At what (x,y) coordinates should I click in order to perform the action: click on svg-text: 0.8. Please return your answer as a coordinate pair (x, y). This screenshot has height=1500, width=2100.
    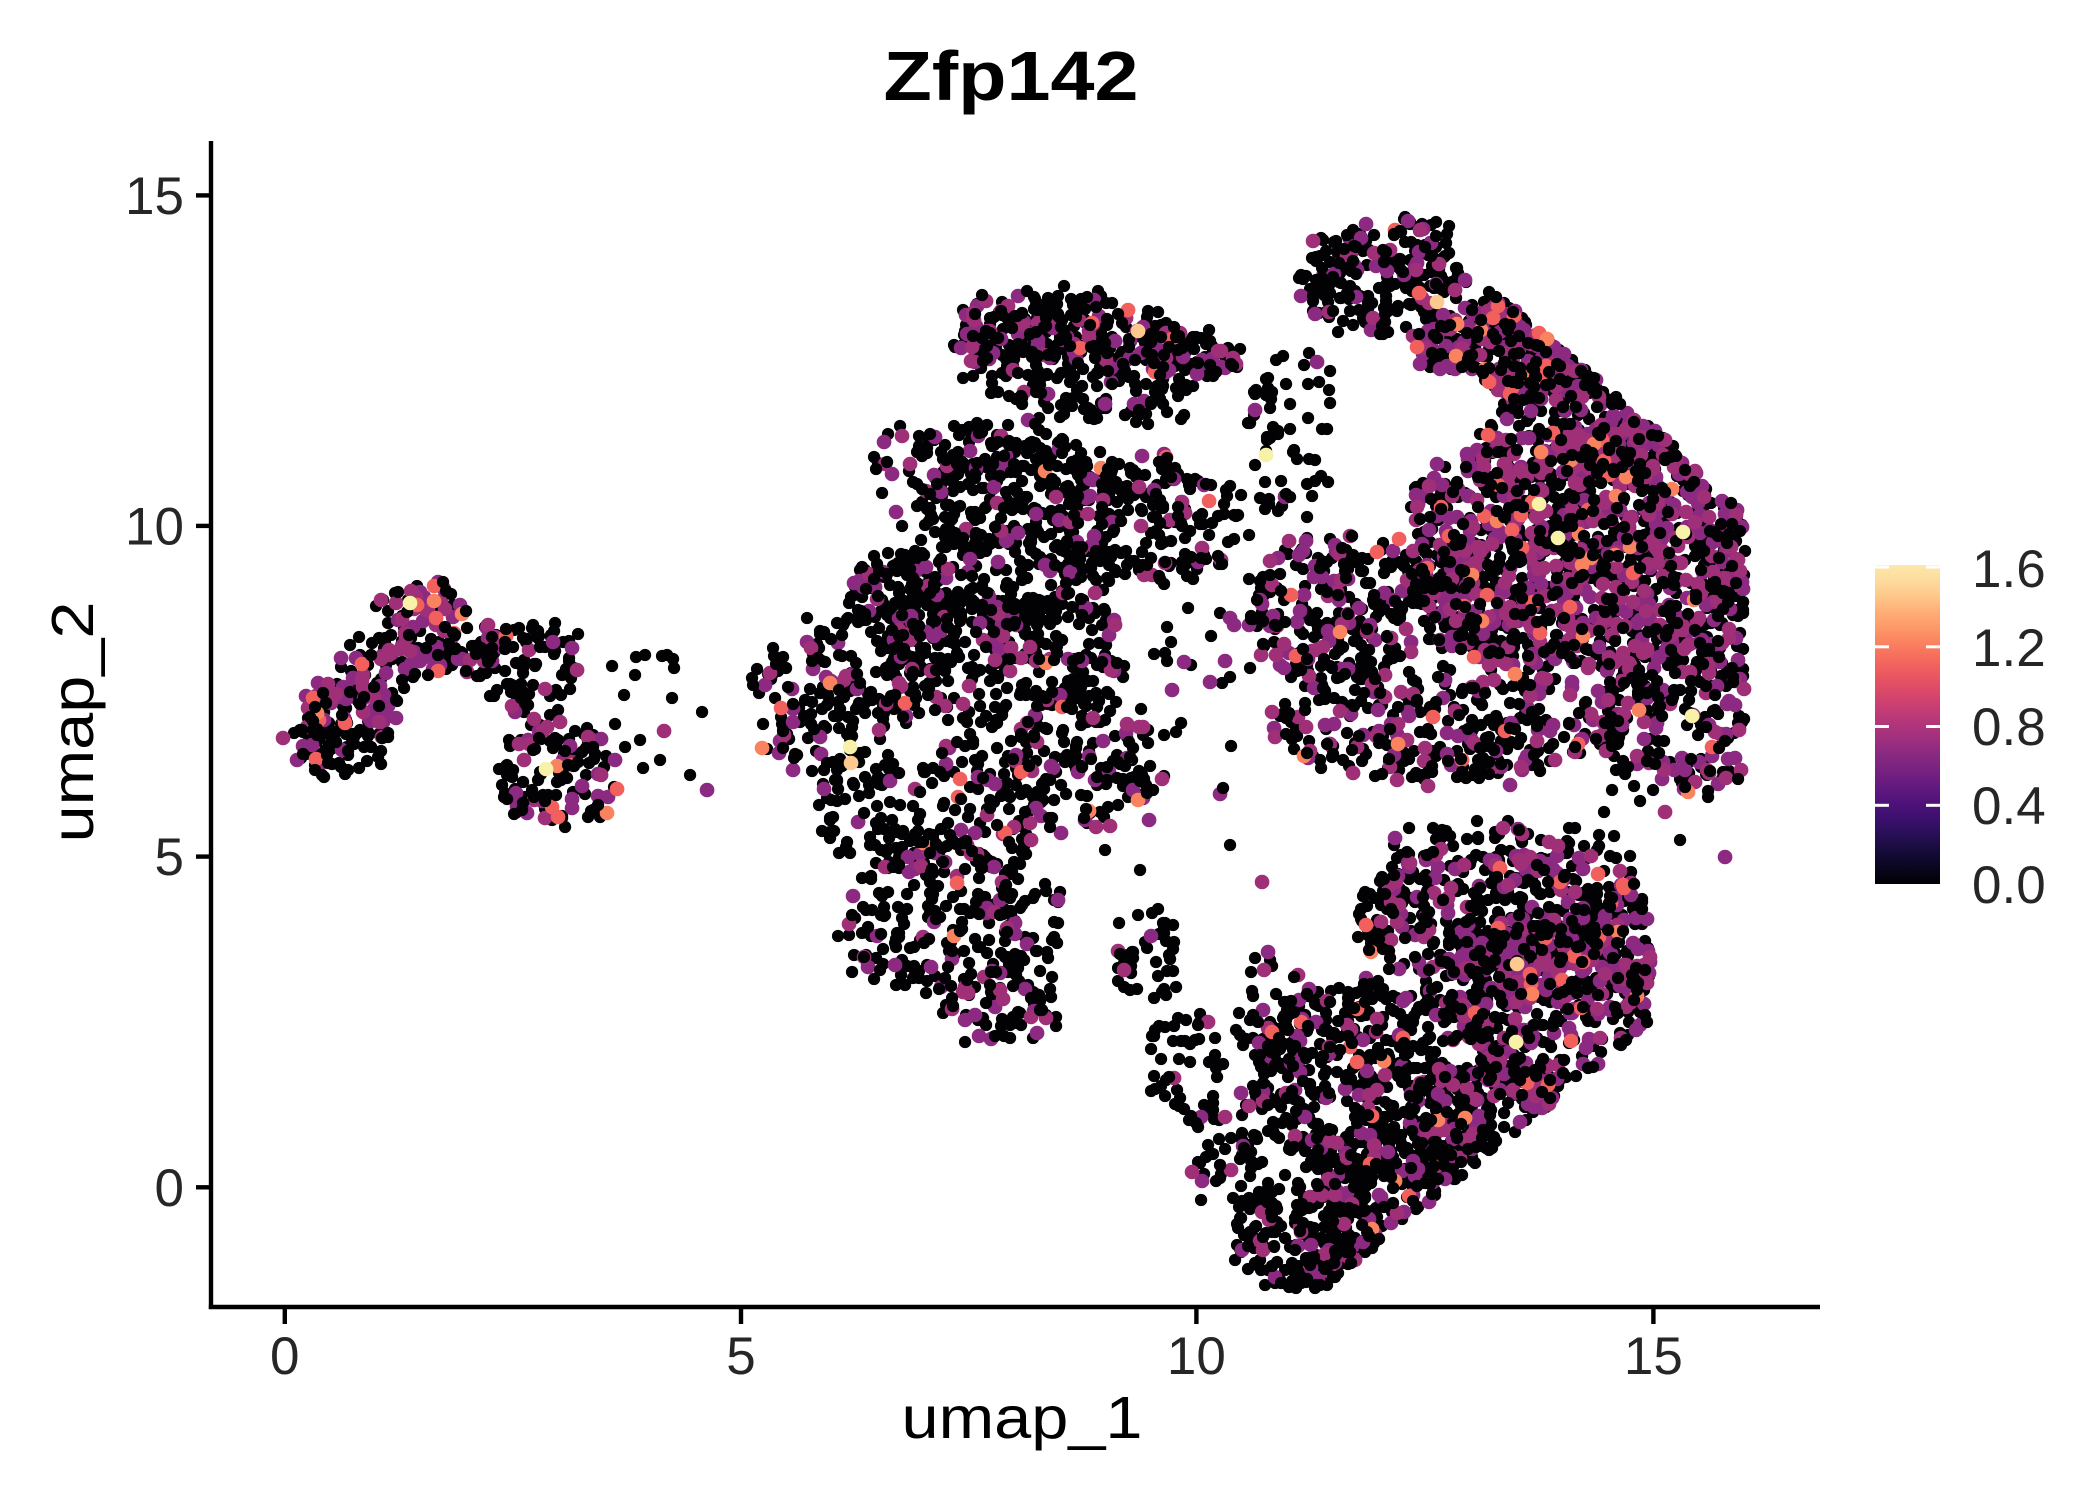
    Looking at the image, I should click on (2009, 727).